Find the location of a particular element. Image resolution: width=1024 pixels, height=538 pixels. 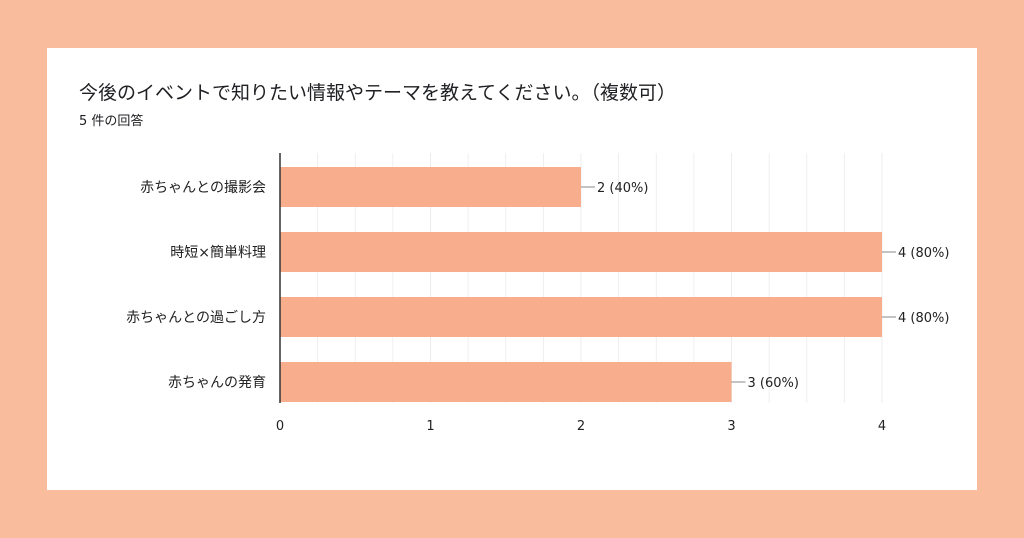

x-tick-label: 2 is located at coordinates (581, 426).